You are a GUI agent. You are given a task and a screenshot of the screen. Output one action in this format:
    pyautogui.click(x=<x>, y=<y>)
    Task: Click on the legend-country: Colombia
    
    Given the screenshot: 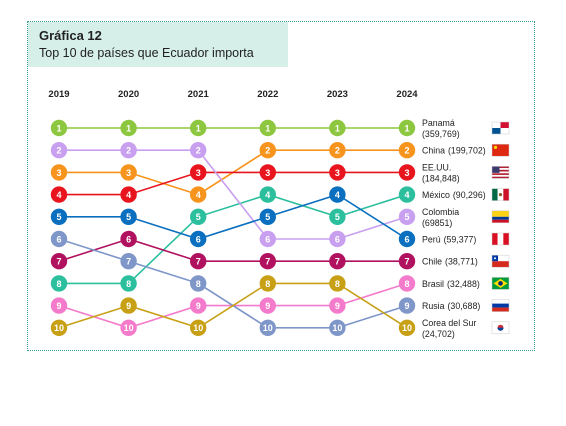 What is the action you would take?
    pyautogui.click(x=440, y=212)
    